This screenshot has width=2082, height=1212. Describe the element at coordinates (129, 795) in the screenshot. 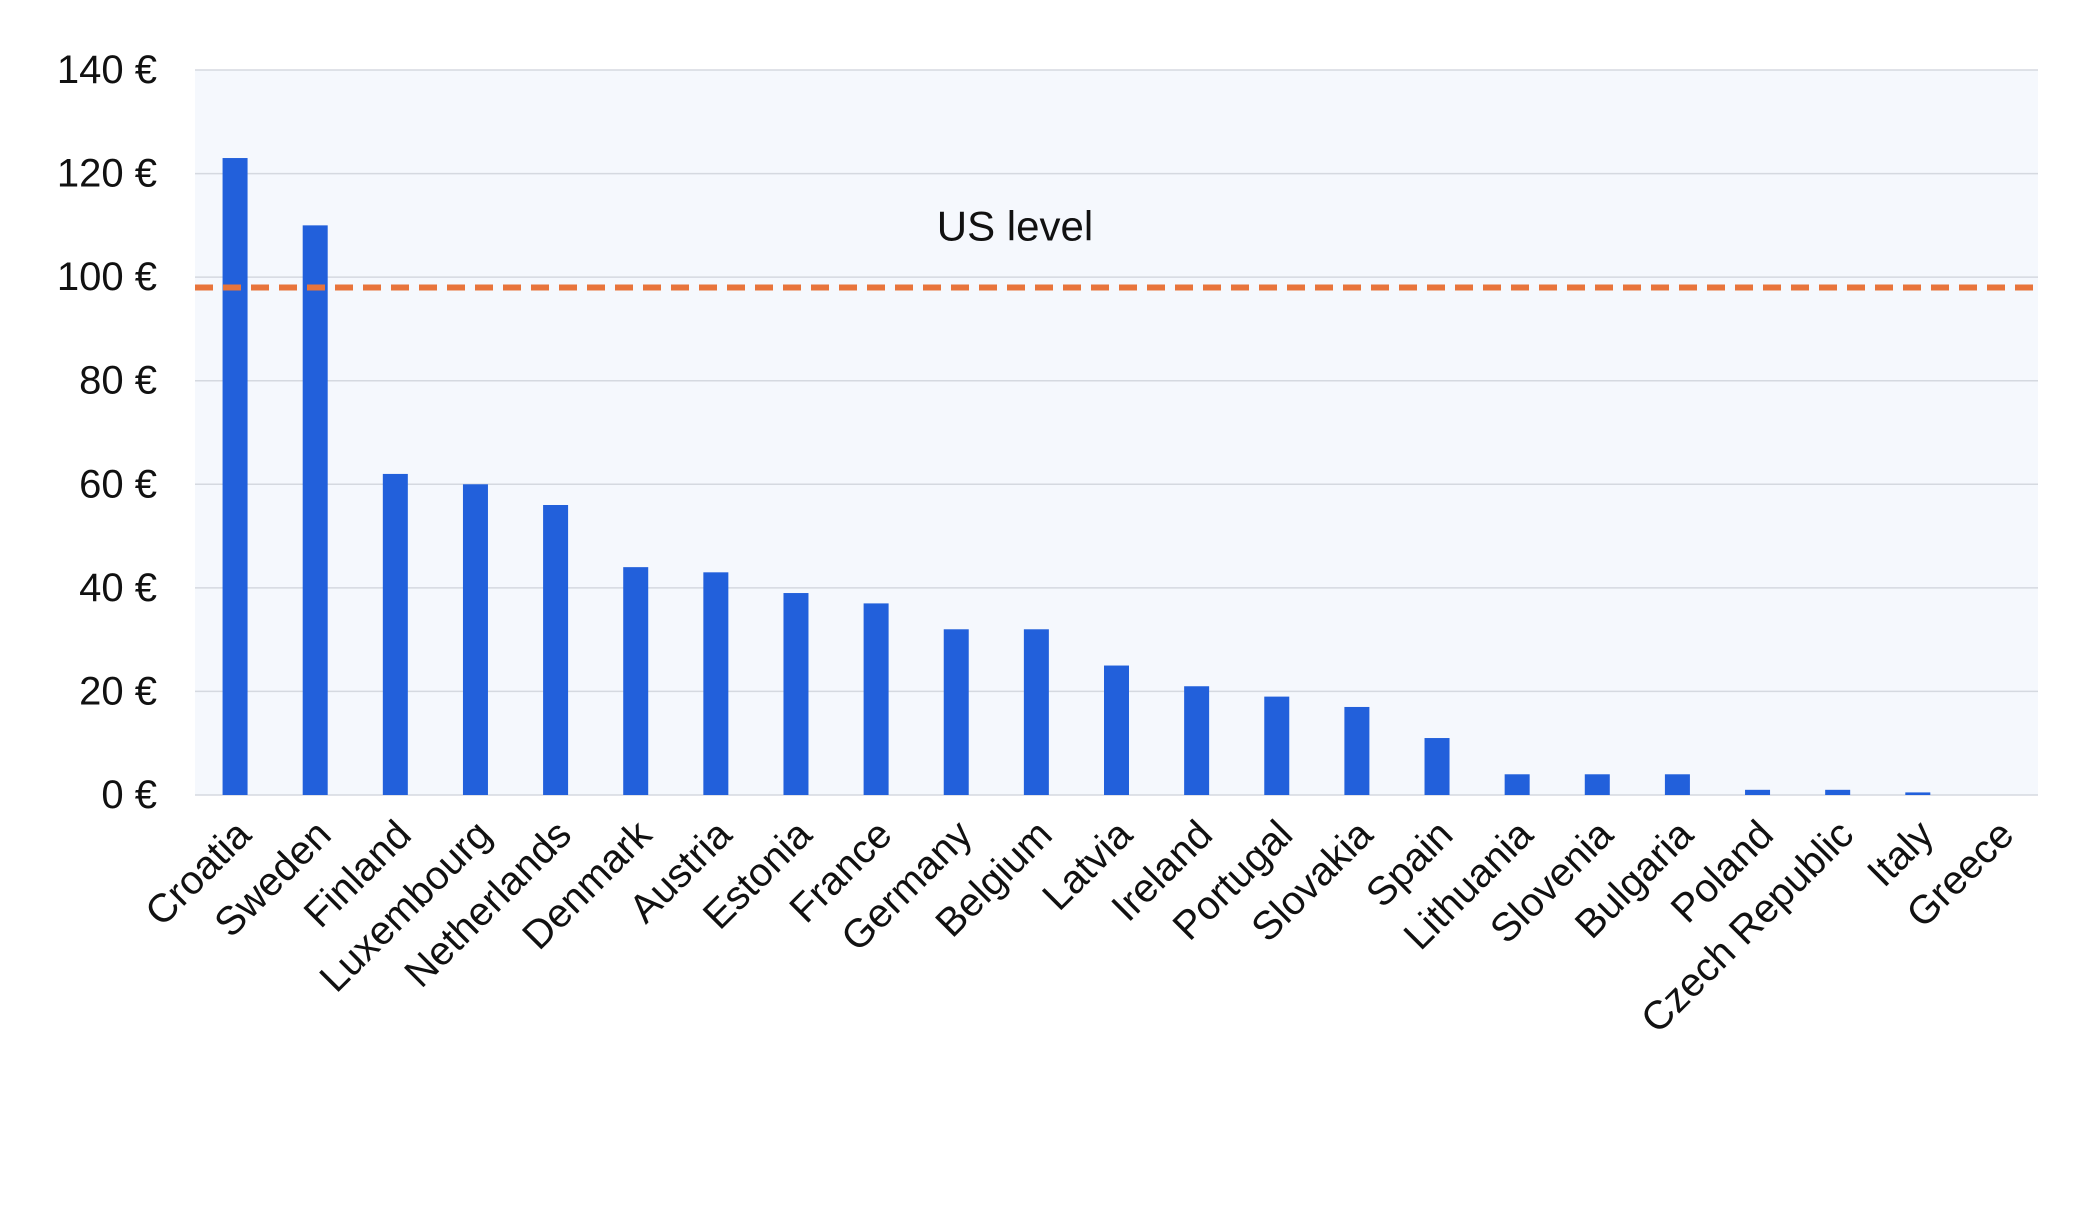

I see `y-tick-label: 0 €` at that location.